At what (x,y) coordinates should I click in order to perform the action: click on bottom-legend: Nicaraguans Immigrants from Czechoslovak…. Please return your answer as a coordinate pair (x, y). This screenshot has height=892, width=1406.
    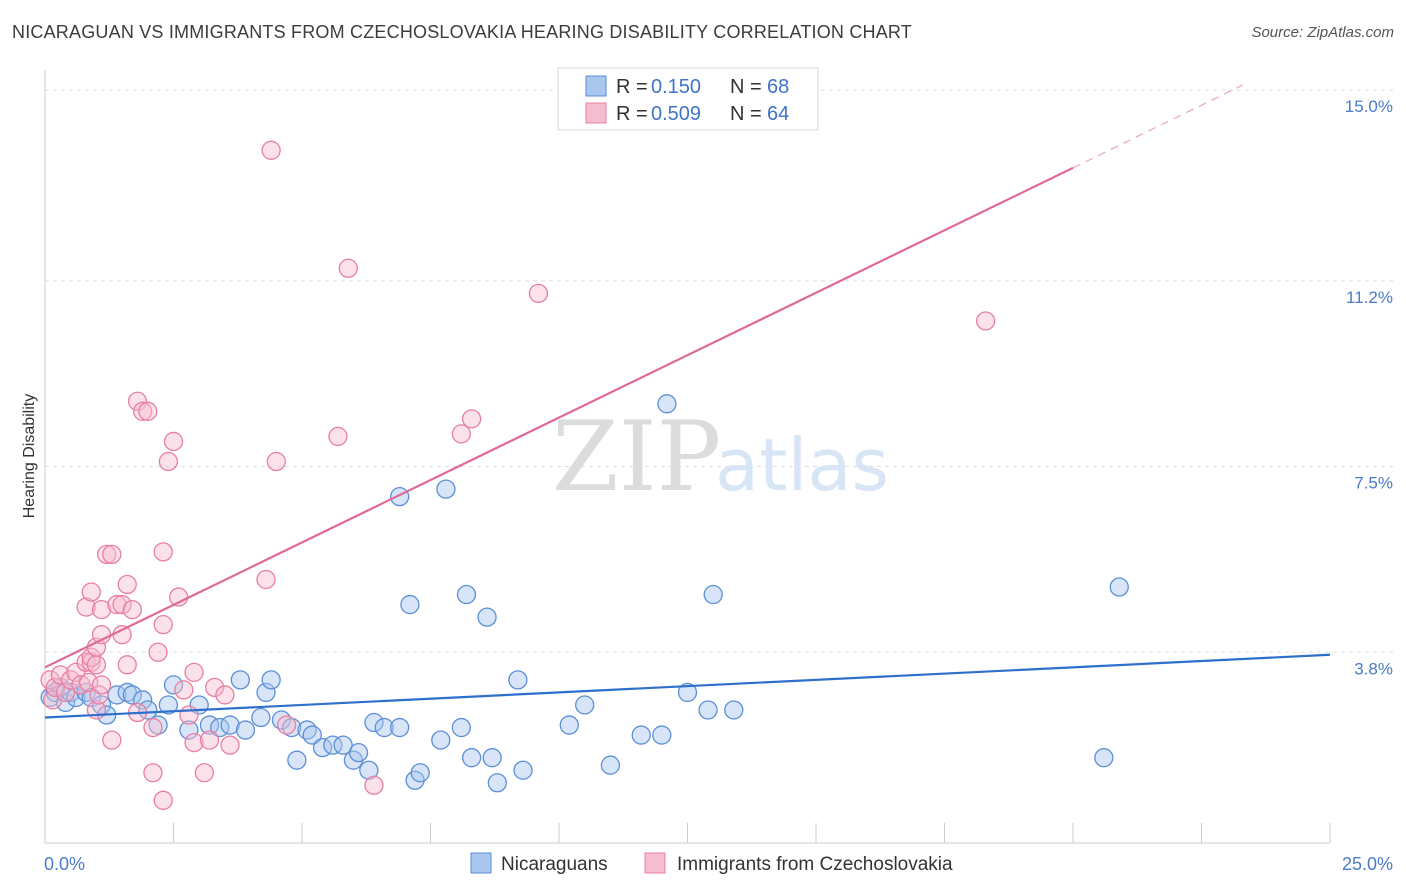
    Looking at the image, I should click on (711, 863).